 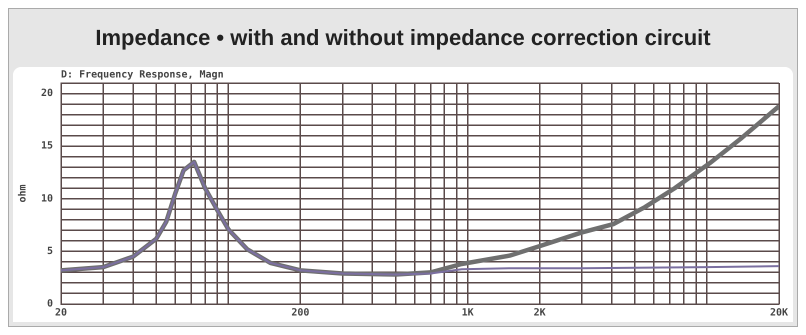 I want to click on x-tick-label: 1K, so click(x=468, y=313).